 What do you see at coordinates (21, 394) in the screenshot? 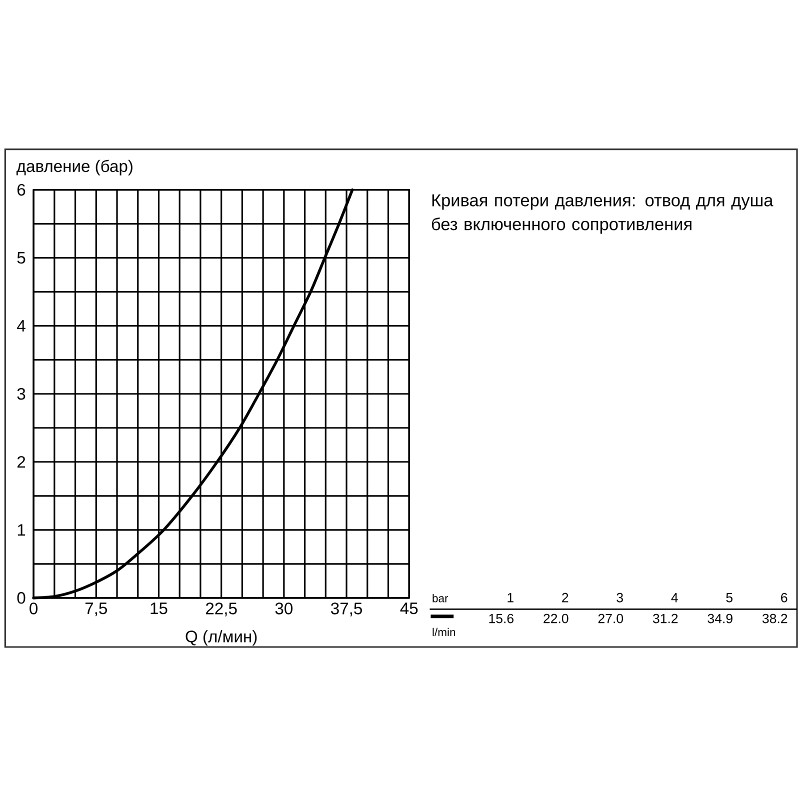
I see `y-tick-label: 3` at bounding box center [21, 394].